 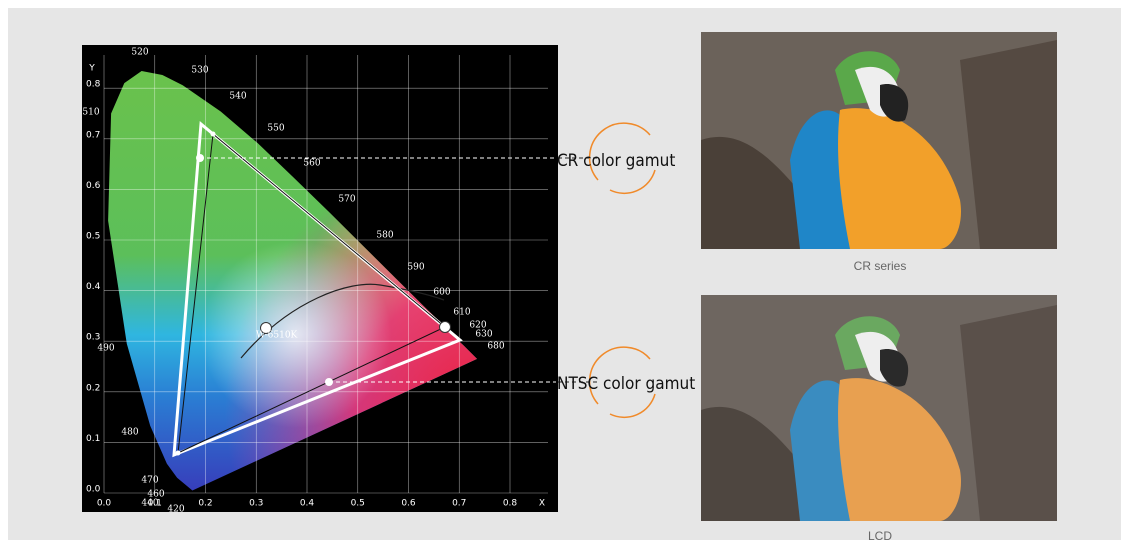 What do you see at coordinates (175, 510) in the screenshot?
I see `wavelength-label: 420` at bounding box center [175, 510].